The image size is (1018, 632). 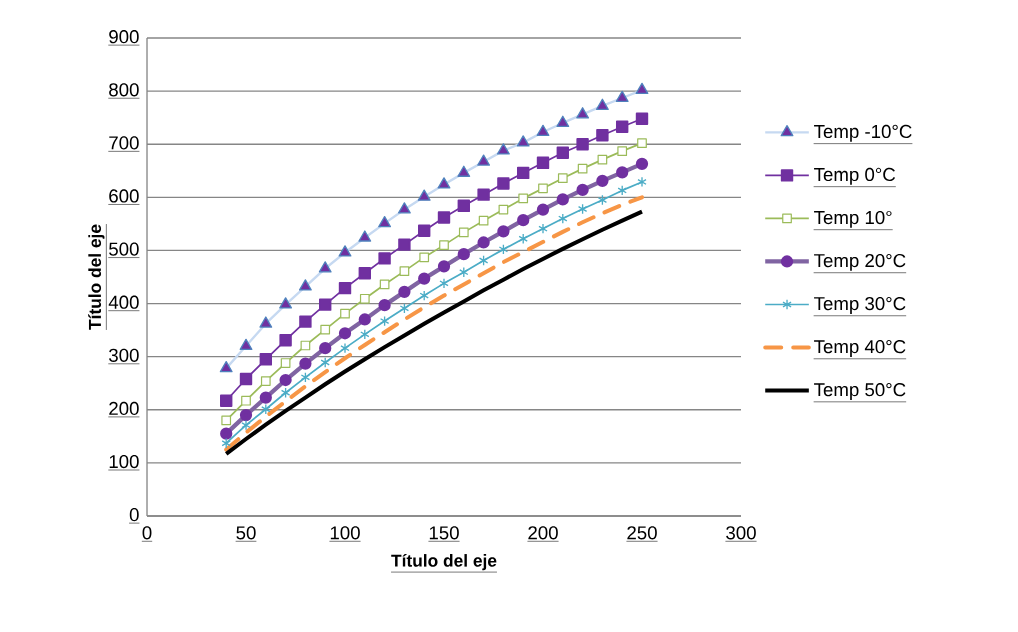 What do you see at coordinates (124, 143) in the screenshot?
I see `y-tick-label: 700` at bounding box center [124, 143].